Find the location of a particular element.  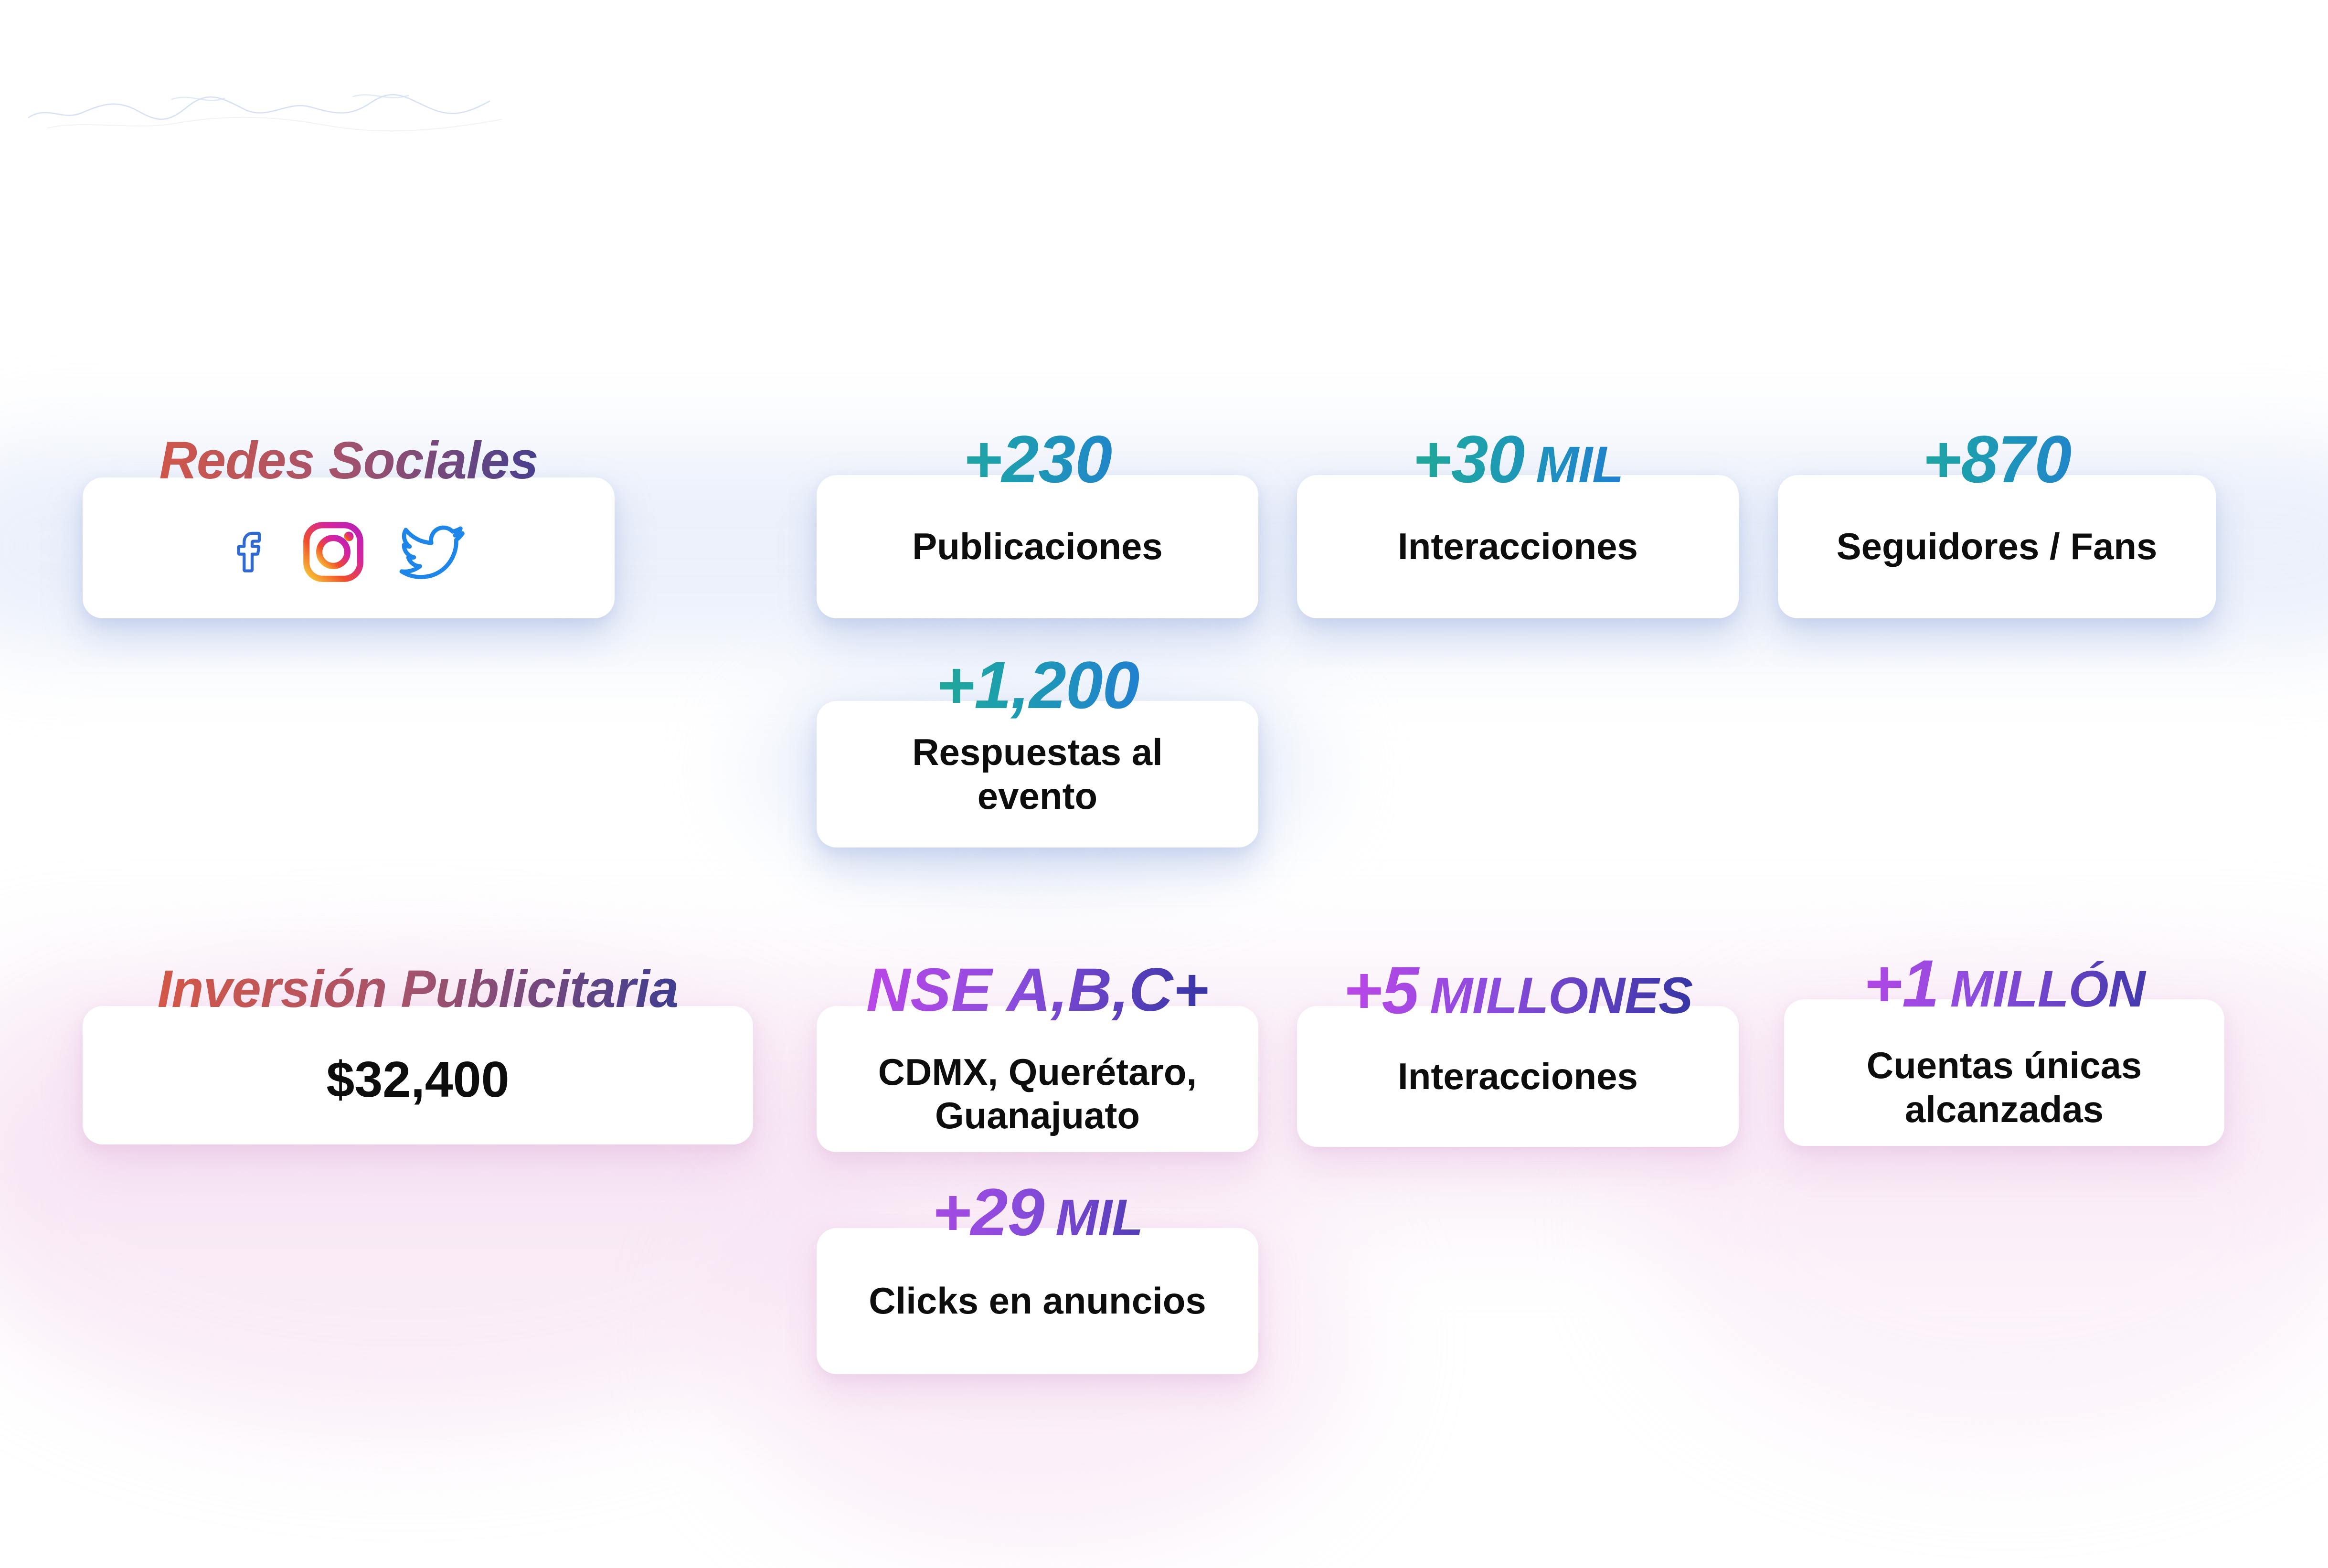

metric-cuentas-number: +1 is located at coordinates (1901, 983).